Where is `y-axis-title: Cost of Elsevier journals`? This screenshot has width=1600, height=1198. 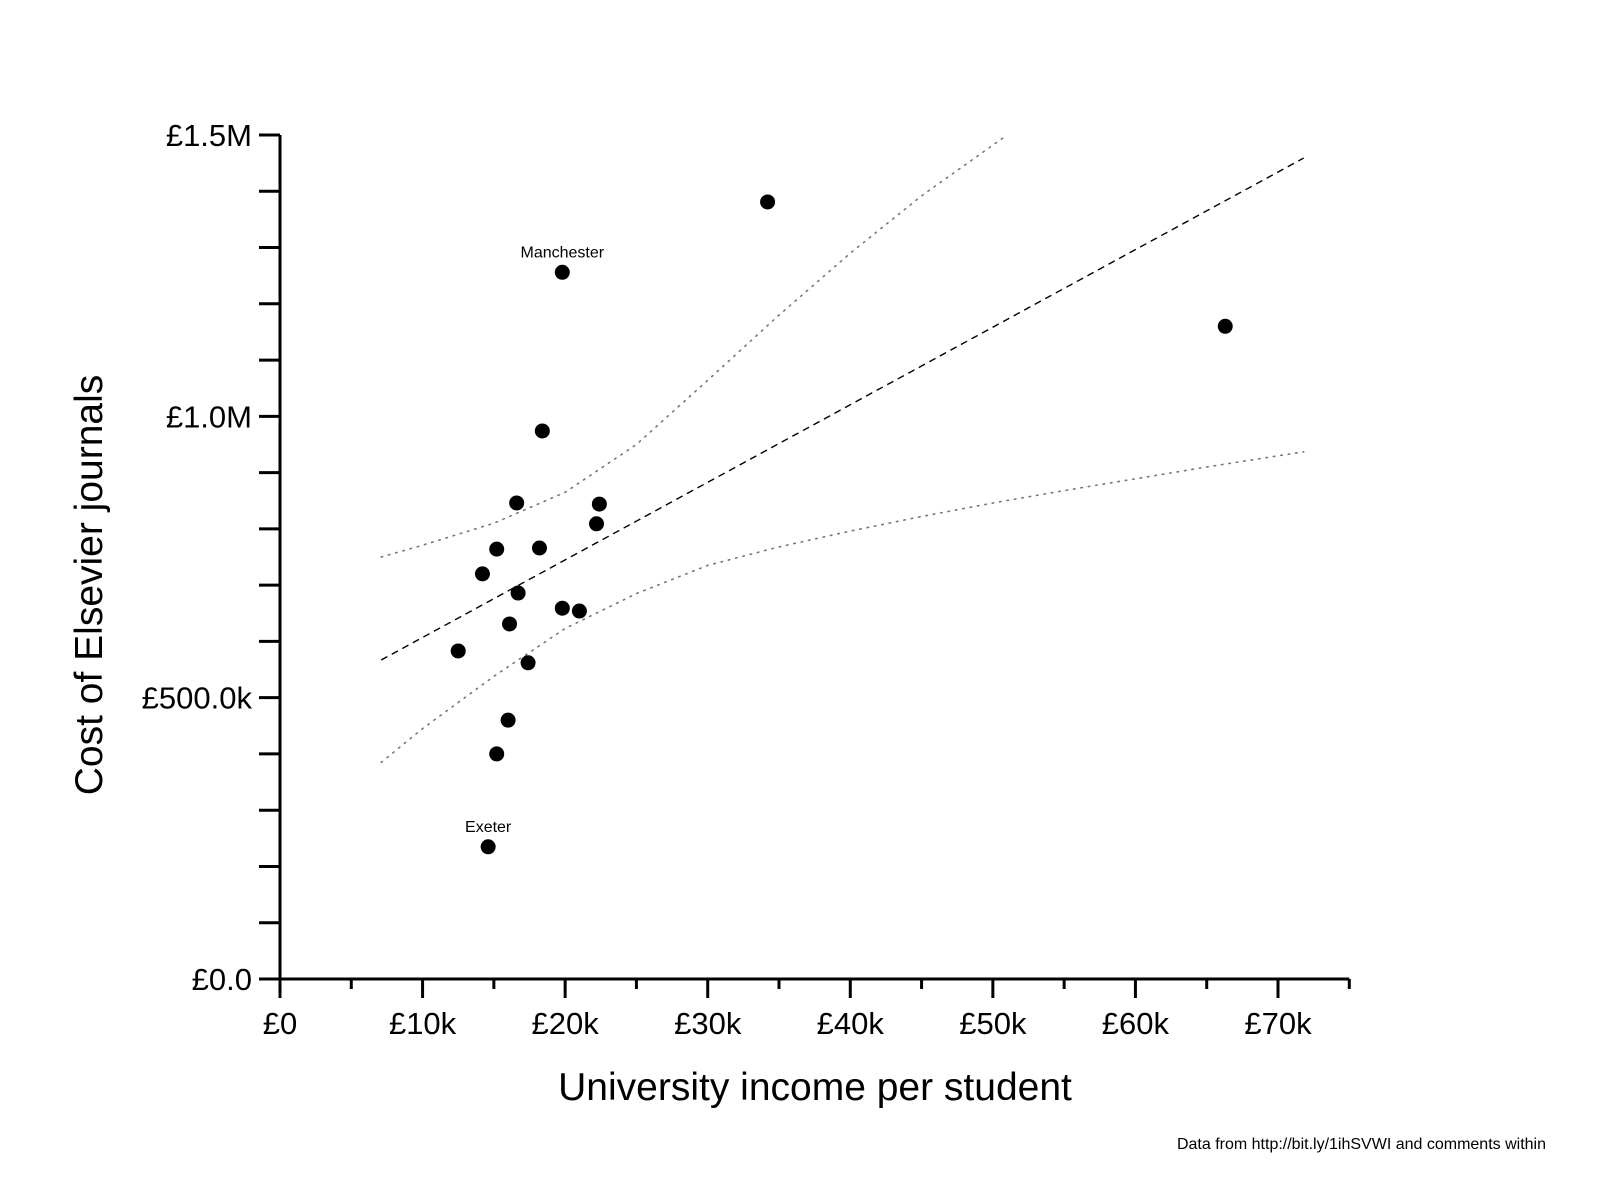 y-axis-title: Cost of Elsevier journals is located at coordinates (89, 585).